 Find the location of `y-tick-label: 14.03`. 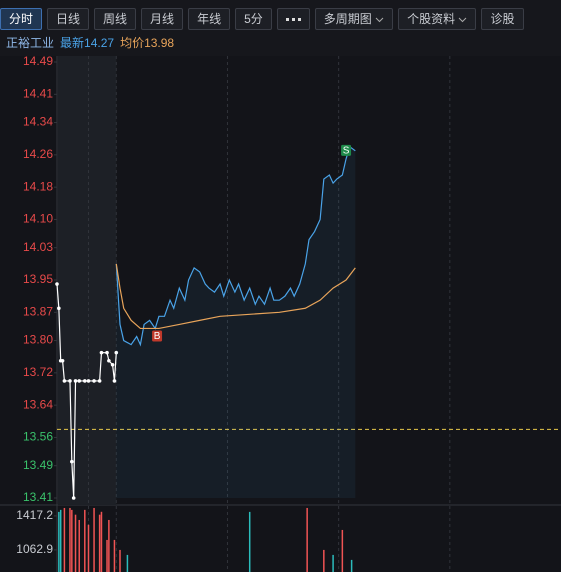

y-tick-label: 14.03 is located at coordinates (38, 247).